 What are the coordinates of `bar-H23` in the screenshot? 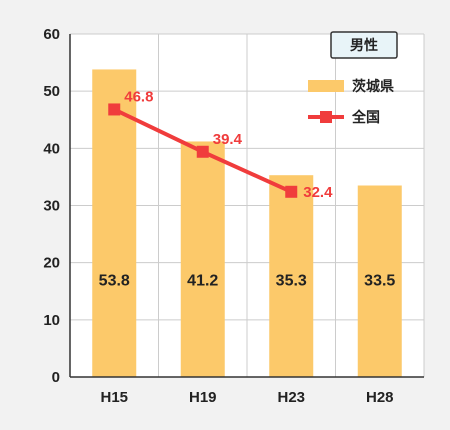 It's located at (291, 276).